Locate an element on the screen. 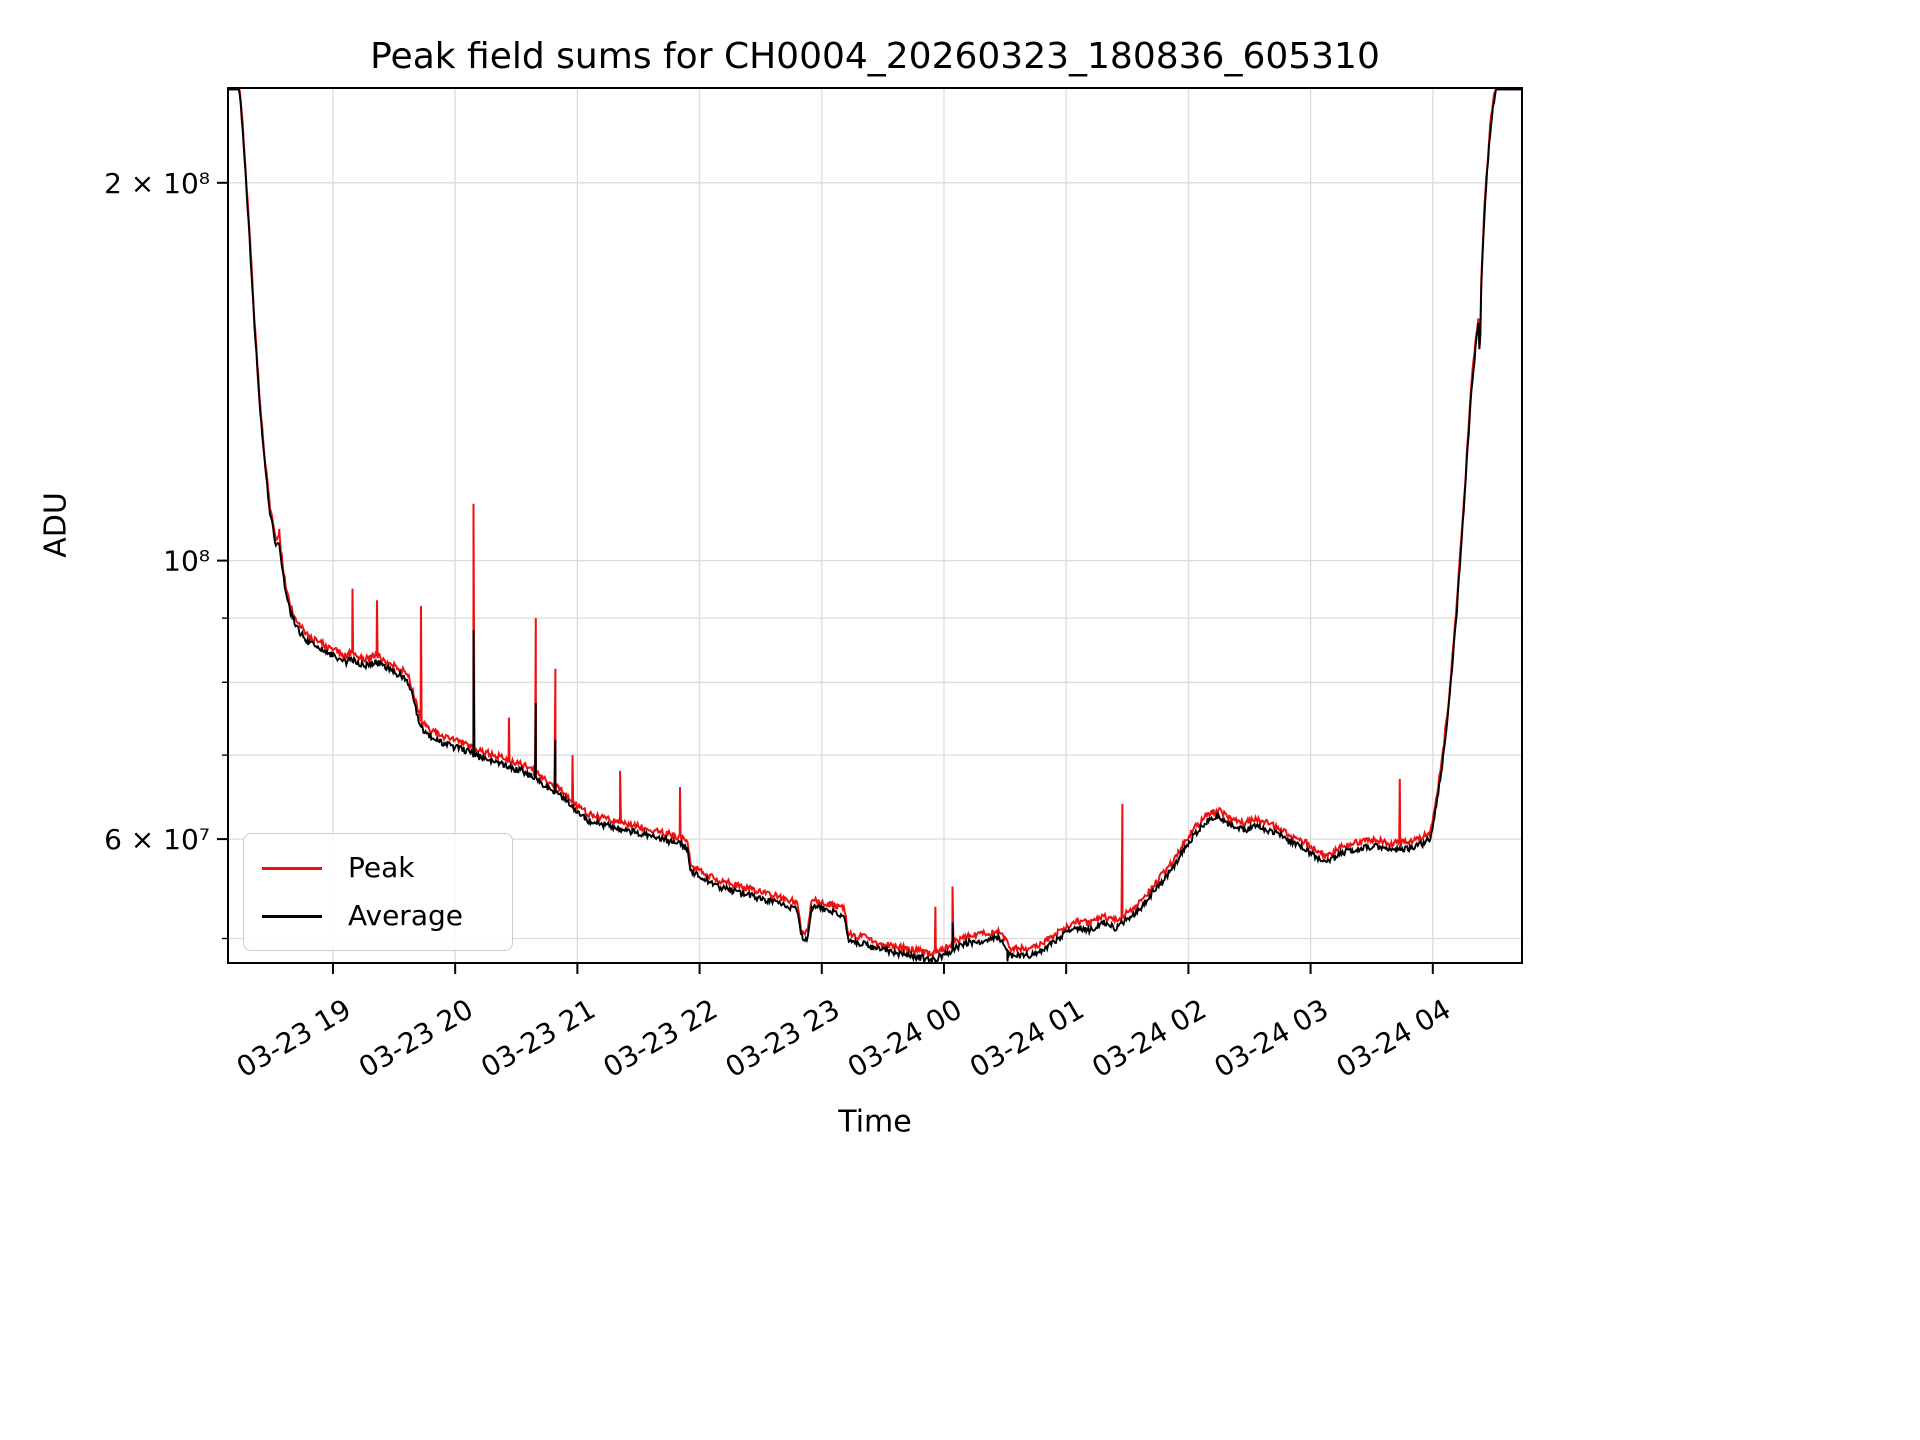  legend-entry: Peak is located at coordinates (378, 868).